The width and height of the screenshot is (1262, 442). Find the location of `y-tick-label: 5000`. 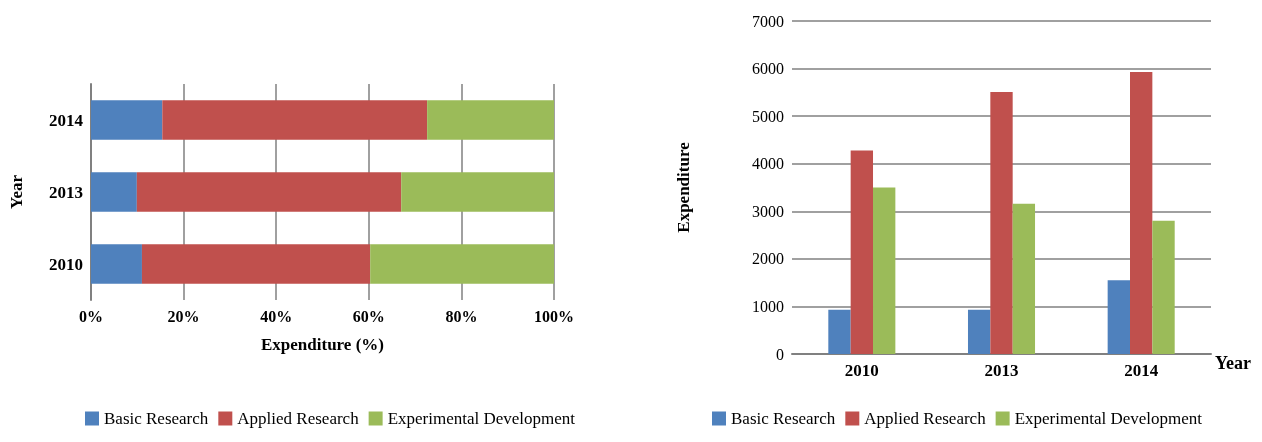

y-tick-label: 5000 is located at coordinates (768, 116).